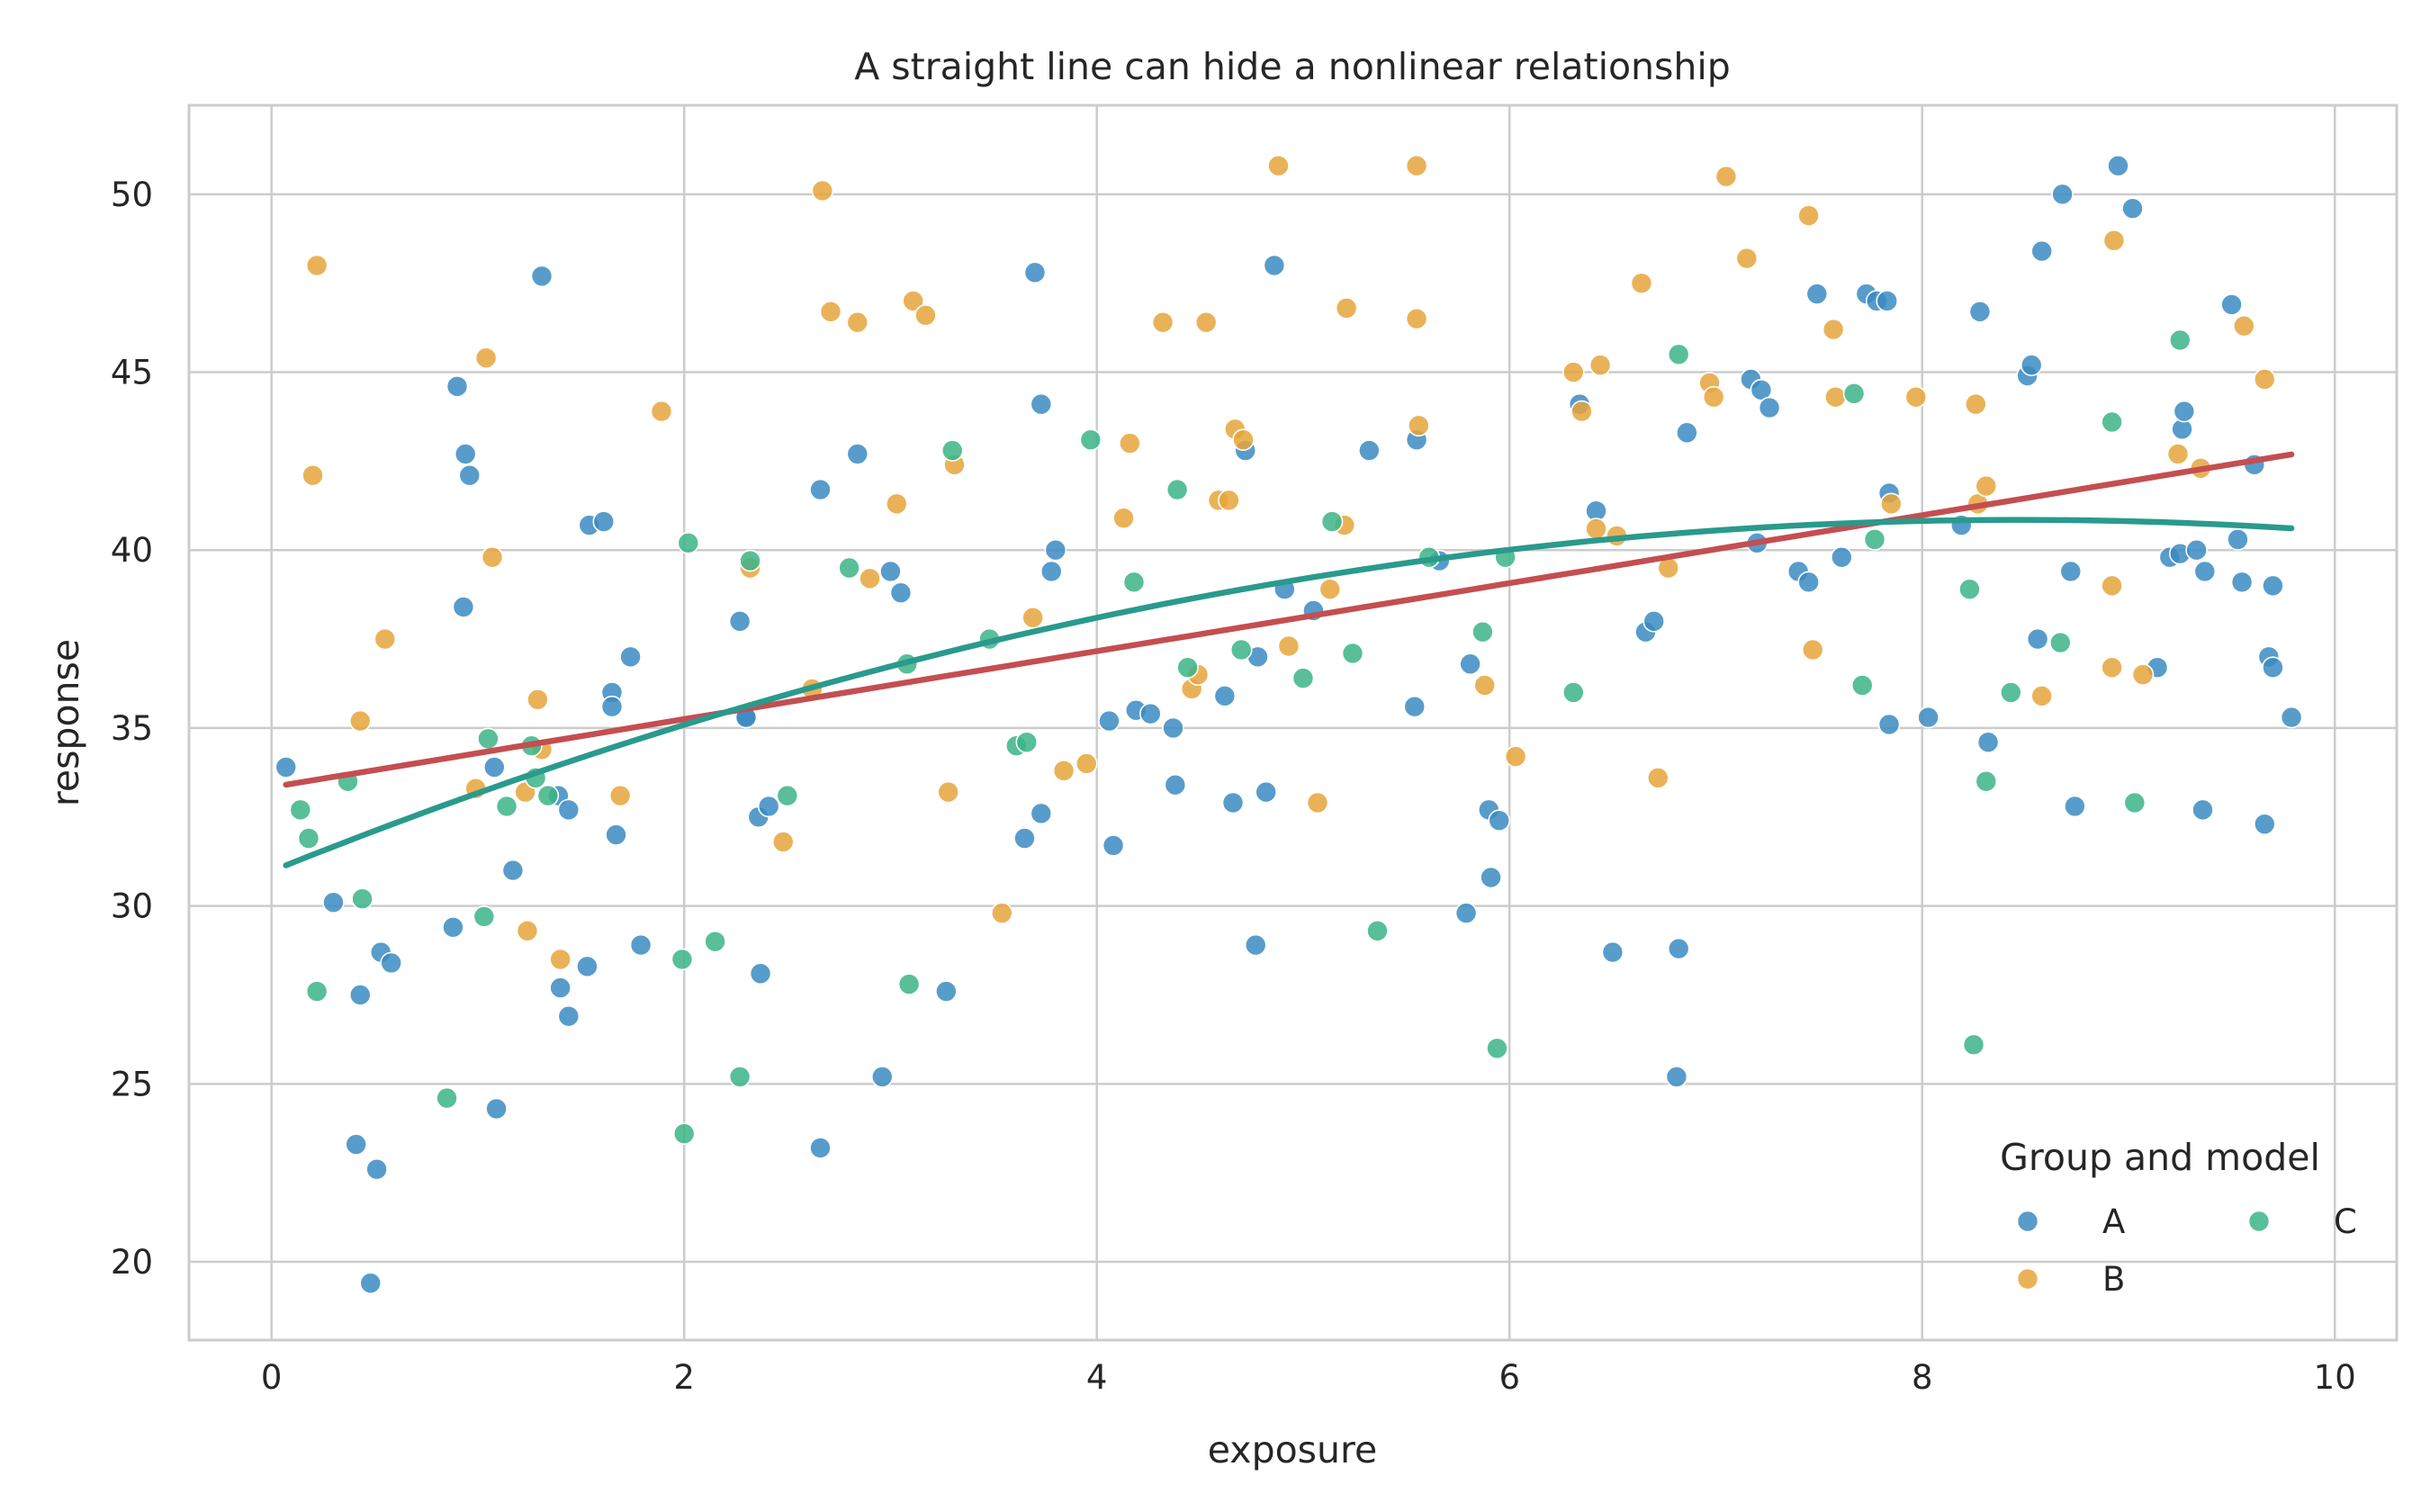 The width and height of the screenshot is (2430, 1512). Describe the element at coordinates (2027, 1279) in the screenshot. I see `legend-marker-B` at that location.